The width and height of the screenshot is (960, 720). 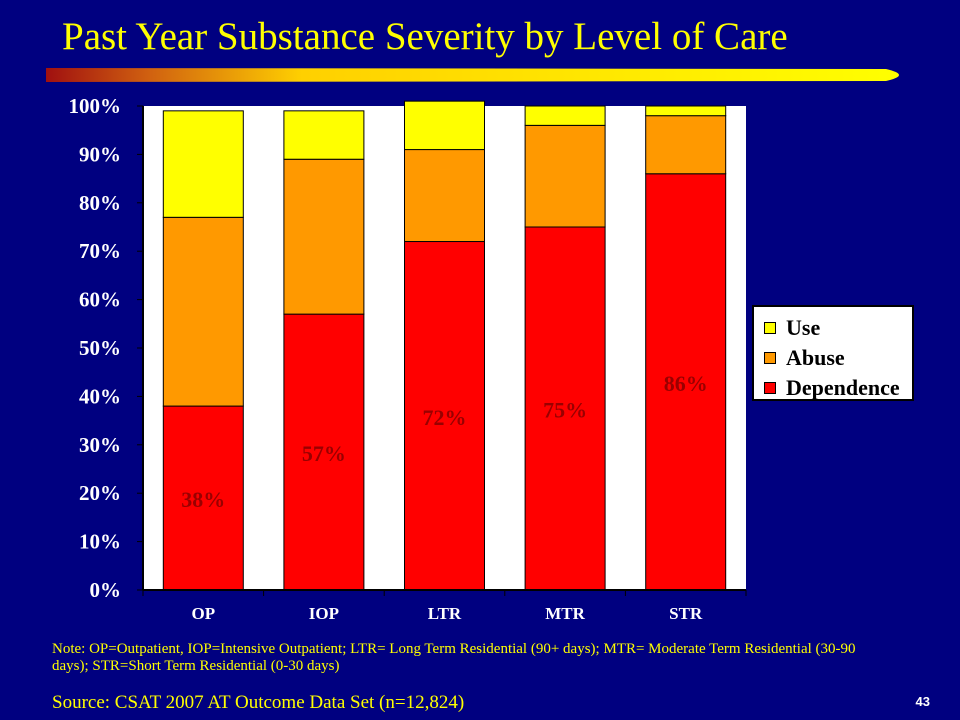 What do you see at coordinates (203, 613) in the screenshot?
I see `x-tick-label: OP` at bounding box center [203, 613].